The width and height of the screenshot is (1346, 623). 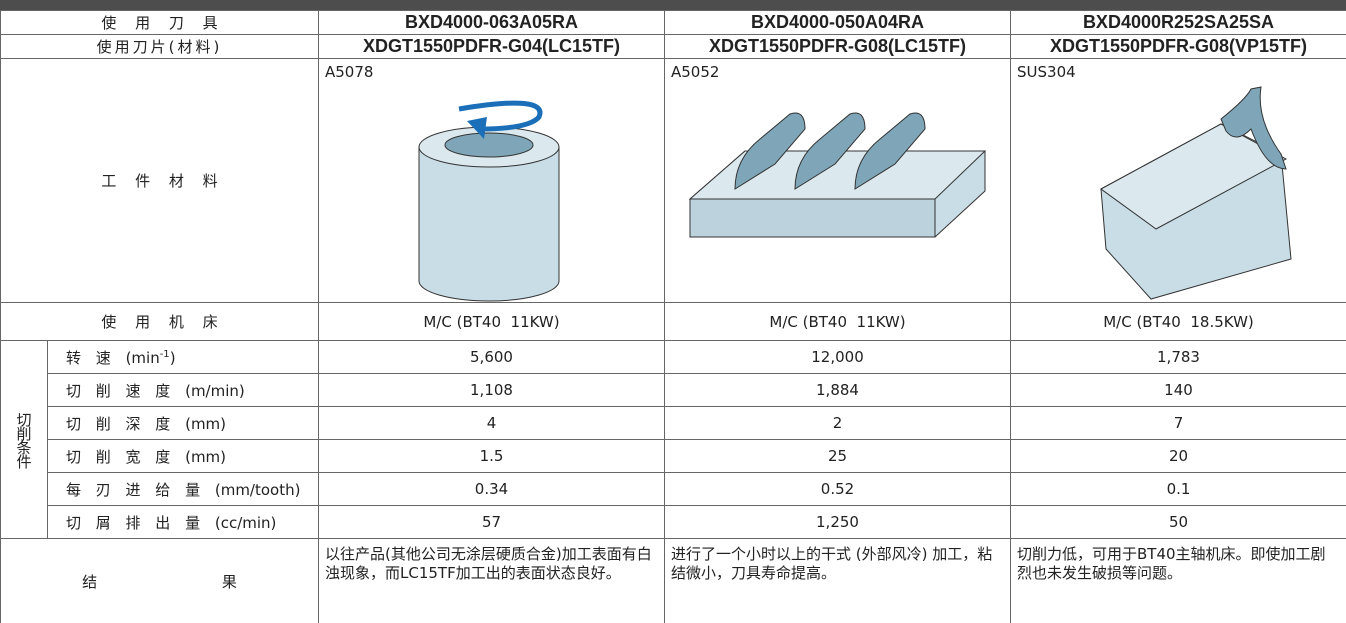 I want to click on cell: 进行了一个小时以上的干式 (外部风冷) 加工，粘结微小，刀具寿命提高。, so click(x=837, y=580).